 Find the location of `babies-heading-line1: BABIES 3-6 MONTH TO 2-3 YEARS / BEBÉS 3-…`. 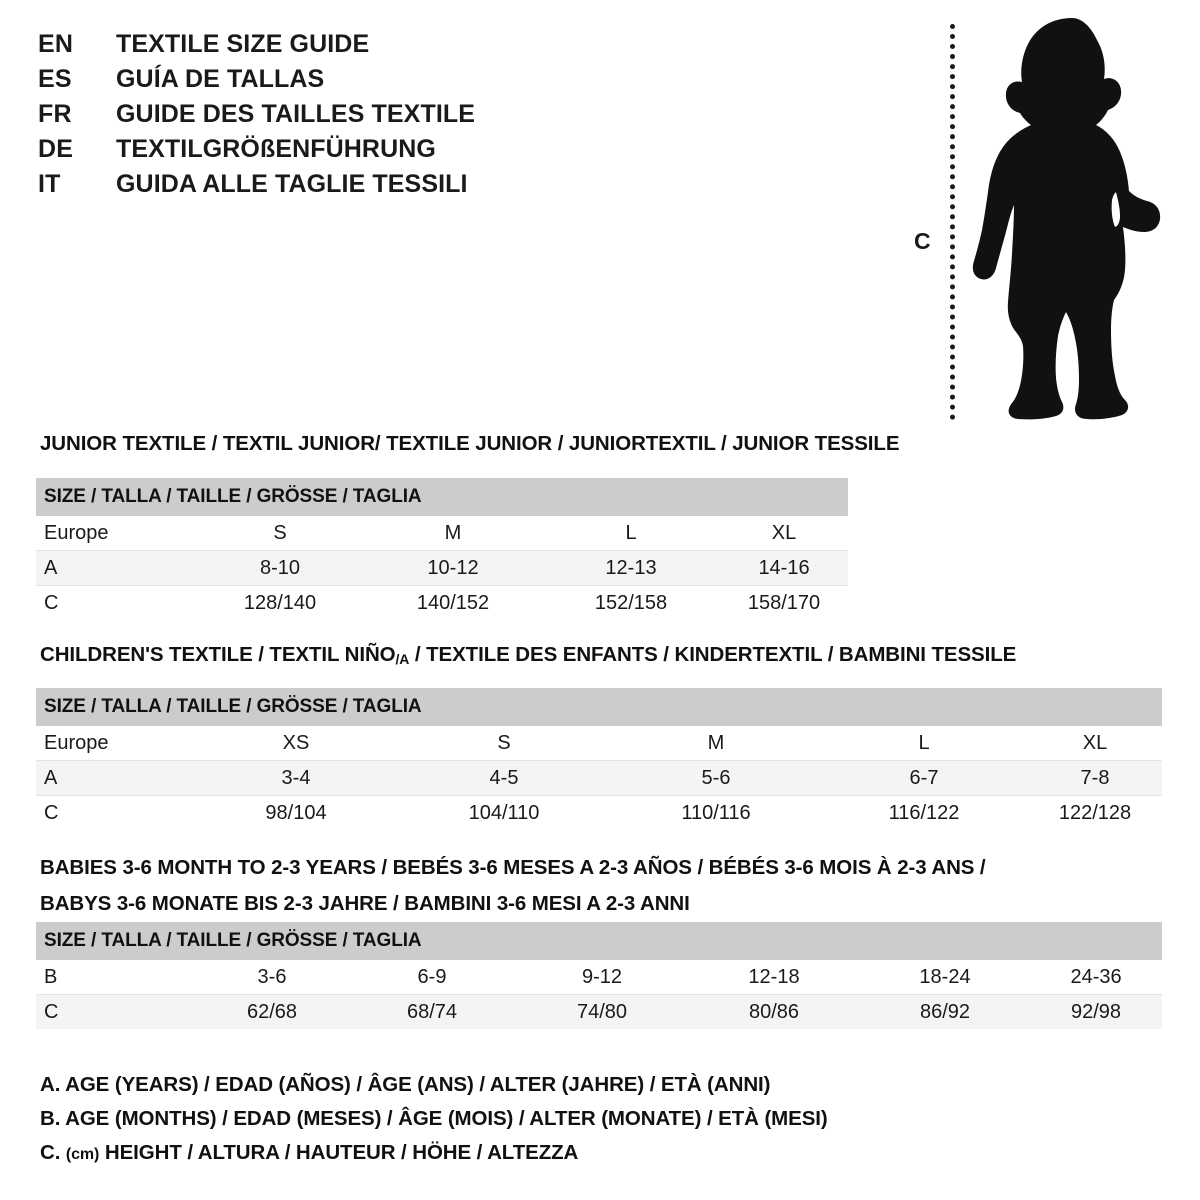

babies-heading-line1: BABIES 3-6 MONTH TO 2-3 YEARS / BEBÉS 3-… is located at coordinates (513, 867).